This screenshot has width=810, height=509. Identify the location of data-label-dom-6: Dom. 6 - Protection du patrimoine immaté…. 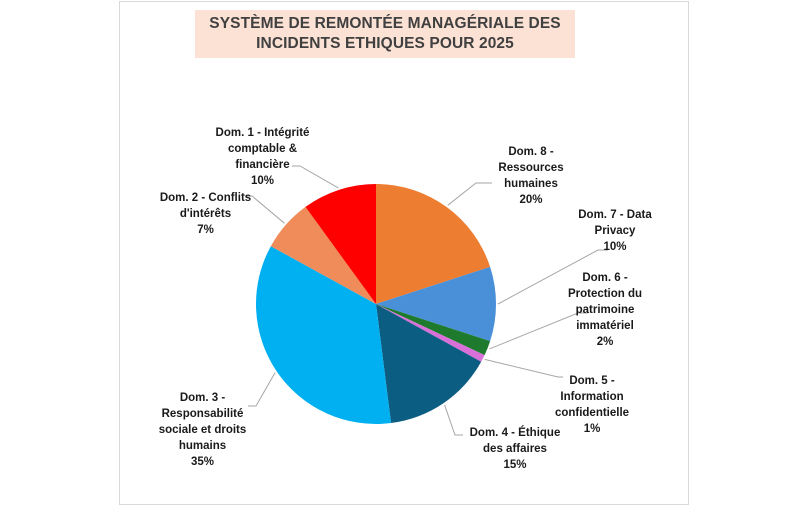
(605, 310).